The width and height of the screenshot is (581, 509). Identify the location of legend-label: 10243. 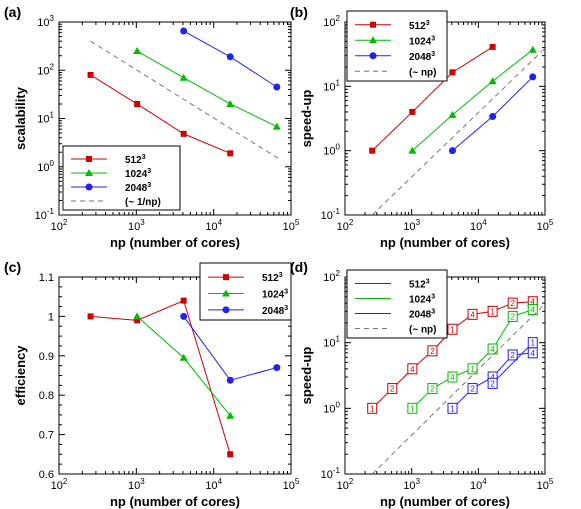
(422, 300).